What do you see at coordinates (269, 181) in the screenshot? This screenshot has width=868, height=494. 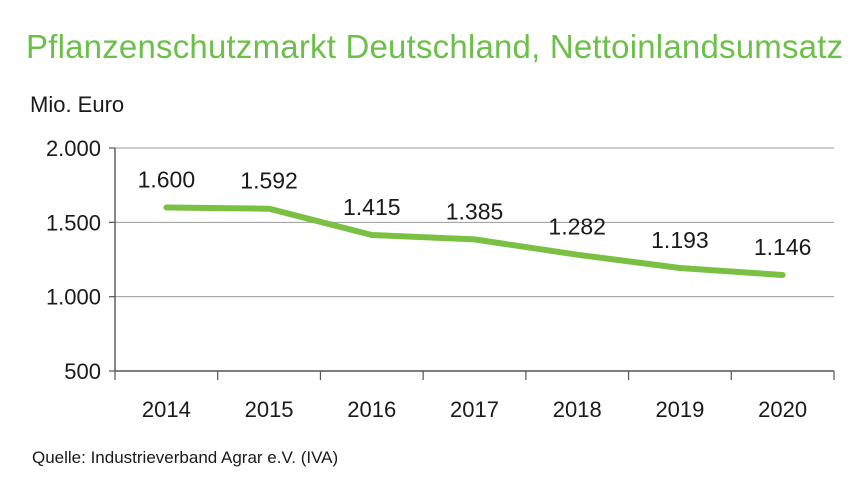 I see `data-label: 1.592` at bounding box center [269, 181].